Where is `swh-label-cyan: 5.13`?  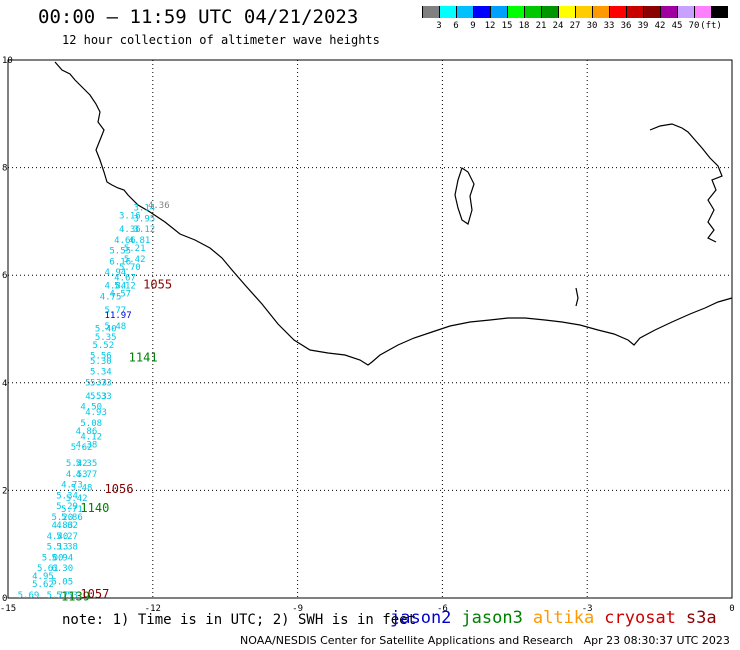
swh-label-cyan: 5.13 is located at coordinates (58, 548).